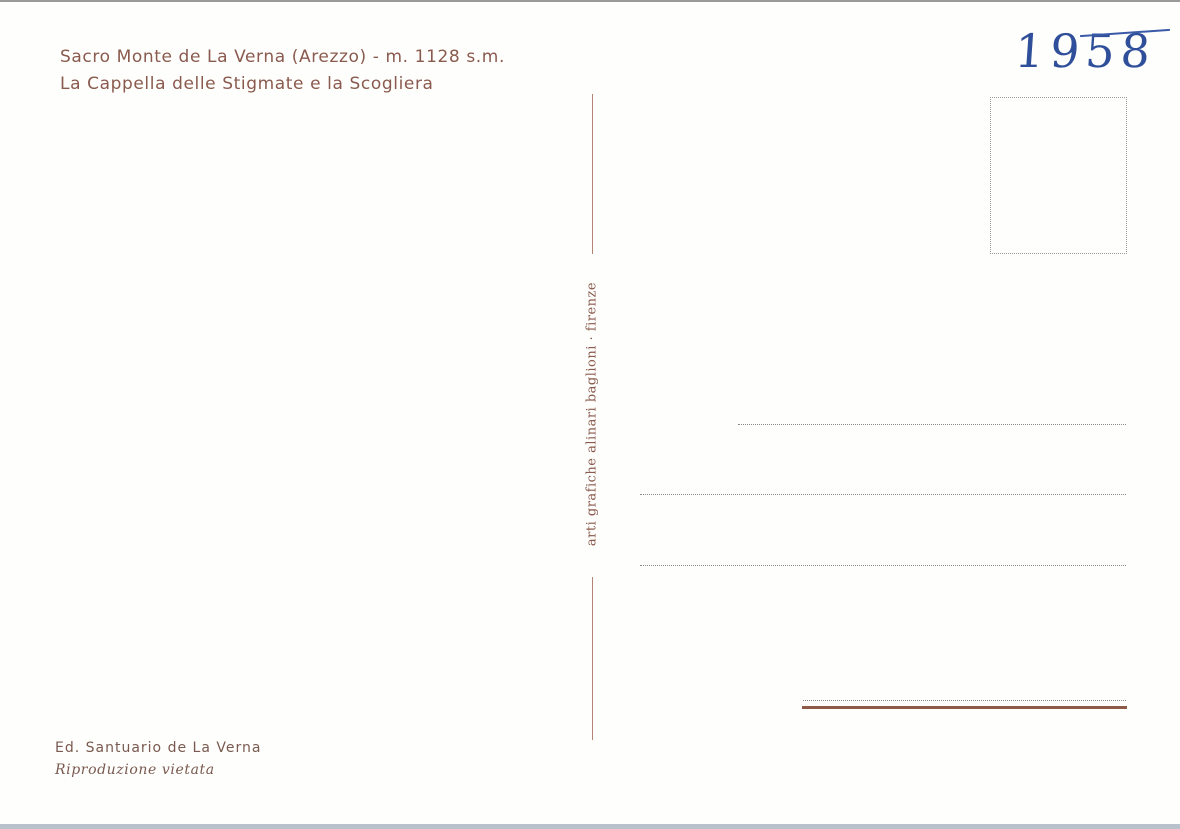 The height and width of the screenshot is (829, 1180). Describe the element at coordinates (158, 748) in the screenshot. I see `publisher-text: Ed. Santuario de La Verna` at that location.